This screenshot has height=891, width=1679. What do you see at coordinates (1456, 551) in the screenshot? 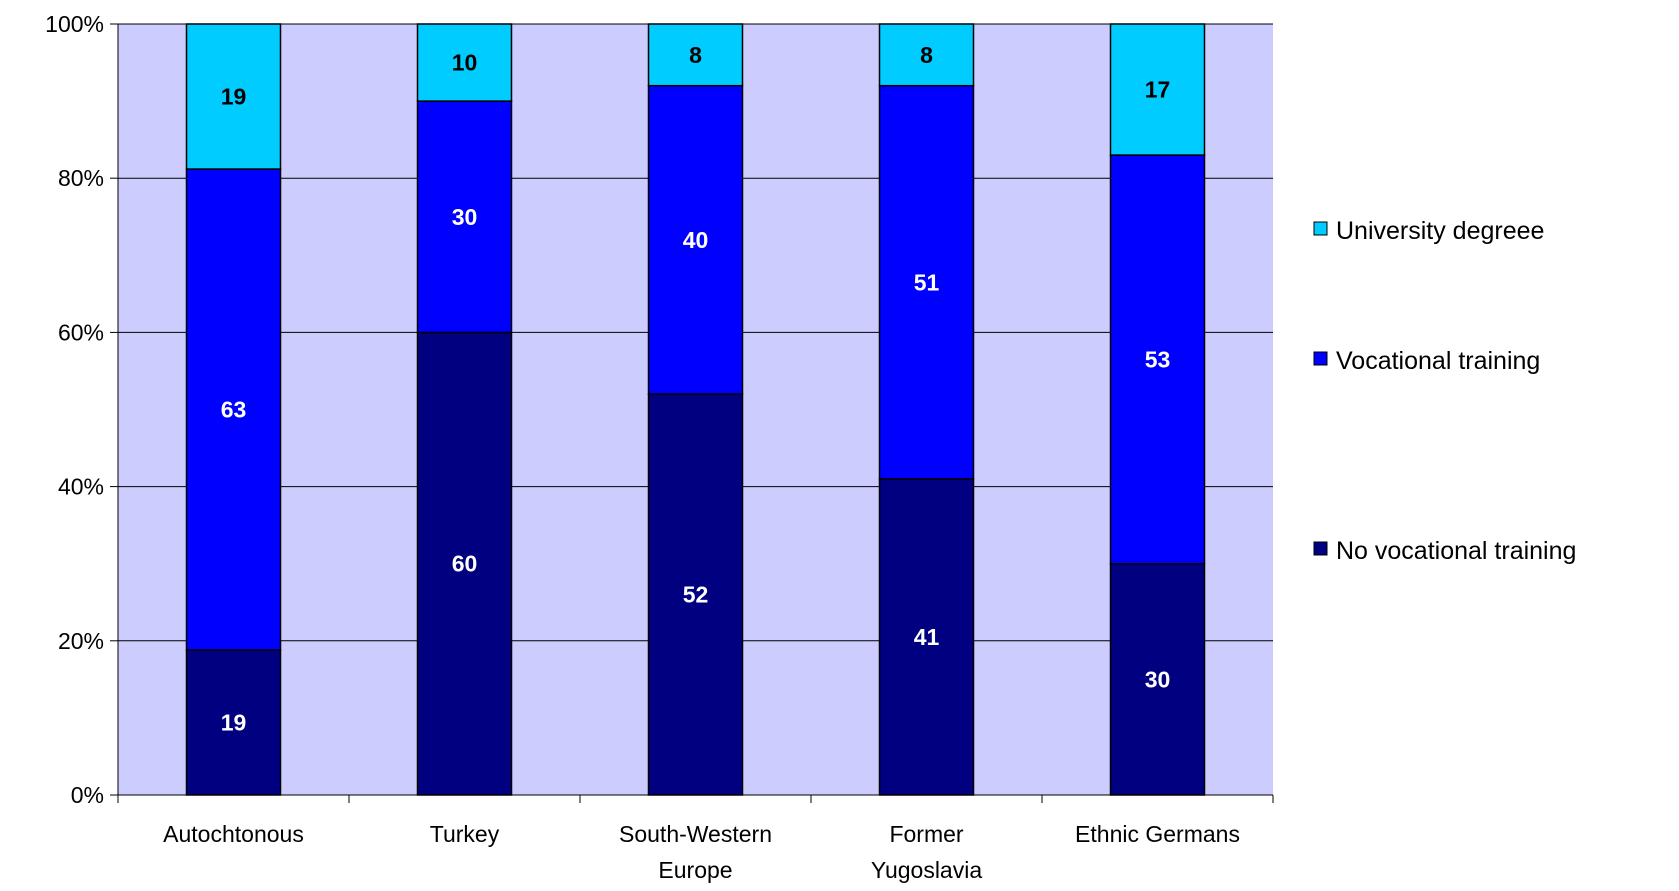
I see `legend-entry: No vocational training` at bounding box center [1456, 551].